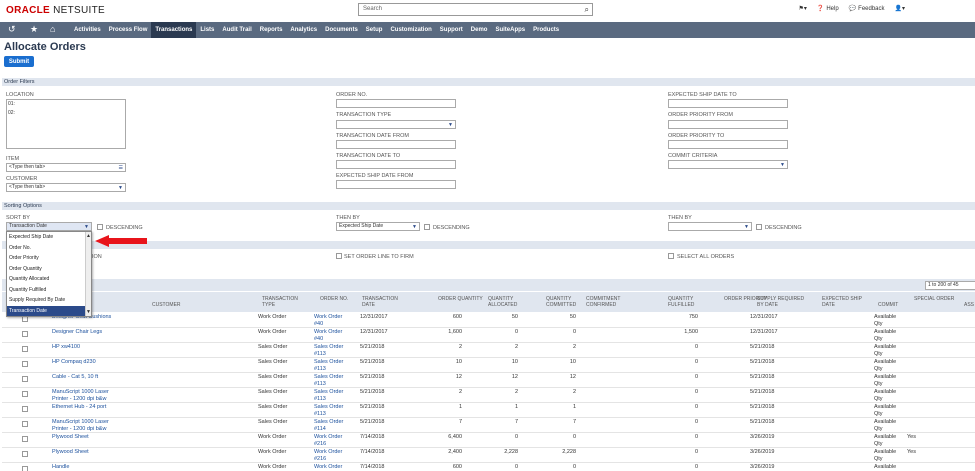  I want to click on then-by-select: Expected Ship Date ▼, so click(378, 226).